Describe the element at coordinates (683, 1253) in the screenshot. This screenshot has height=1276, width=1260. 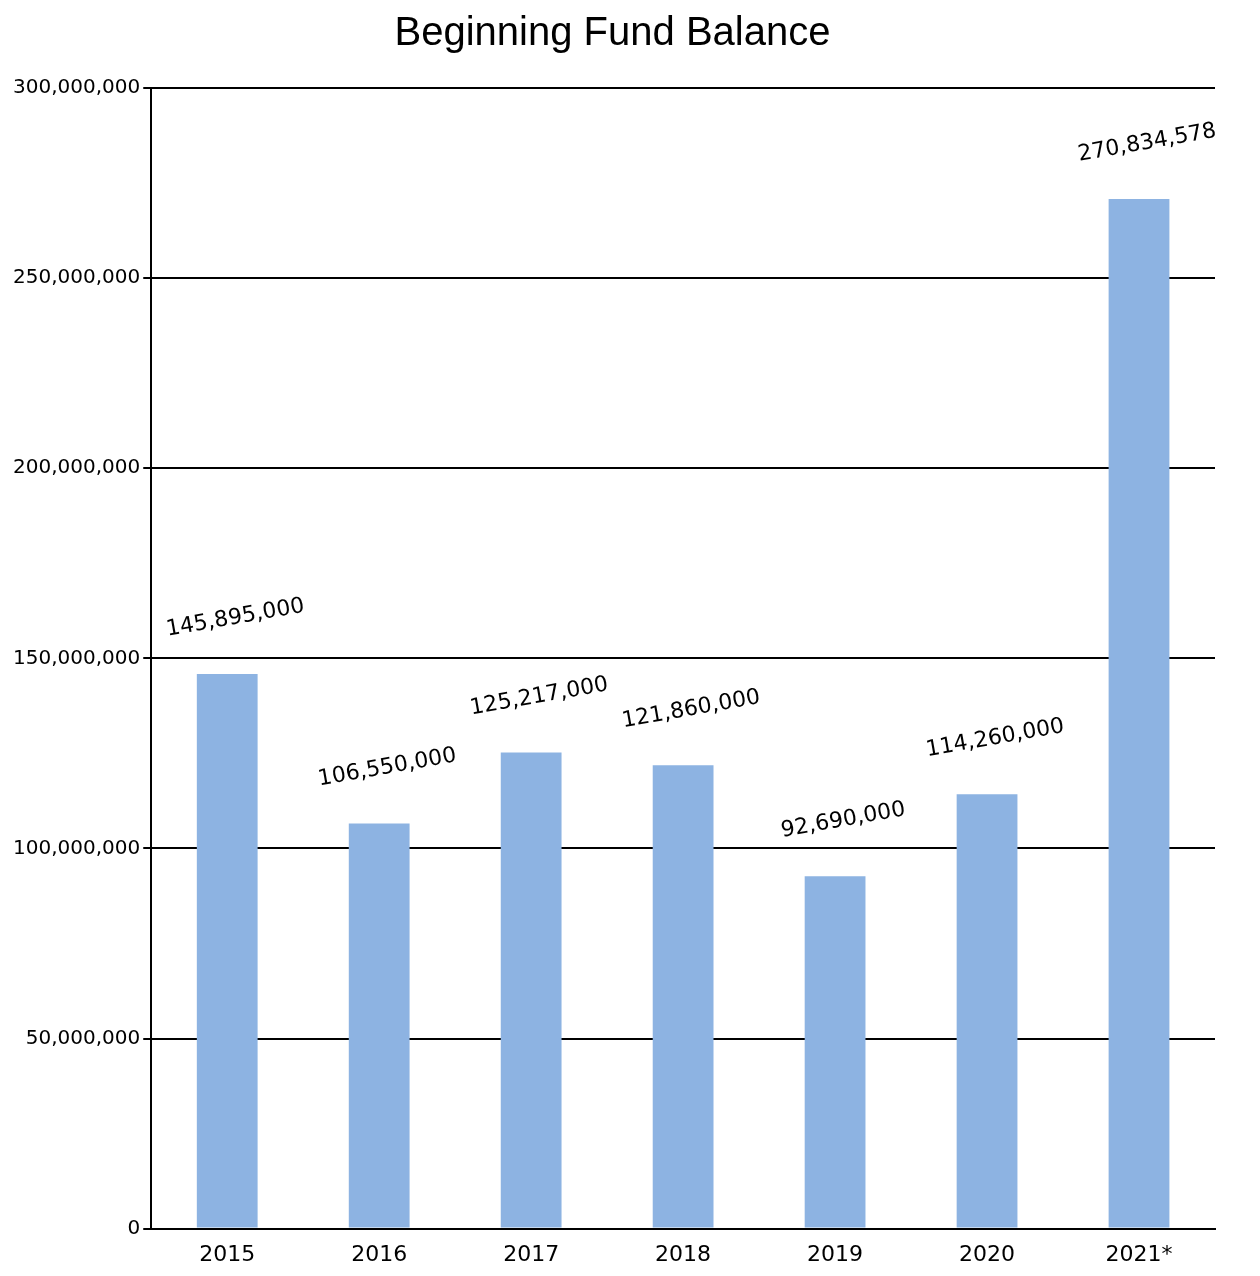
I see `x-tick-label: 2018` at that location.